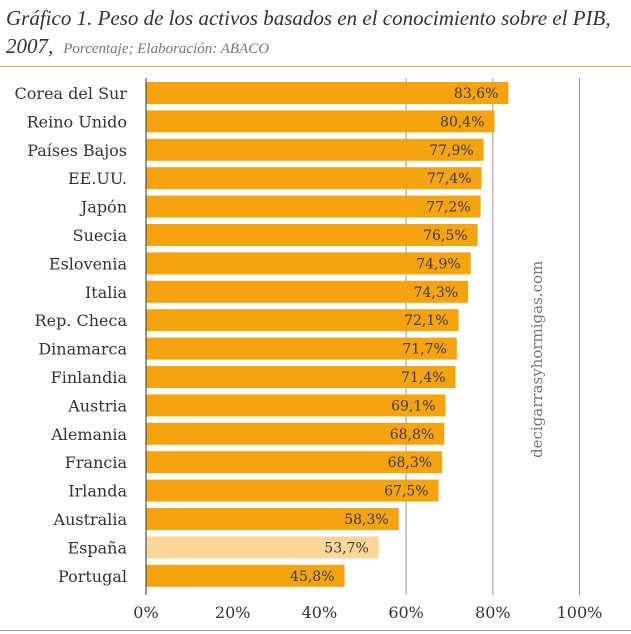 The image size is (631, 634). Describe the element at coordinates (580, 612) in the screenshot. I see `x-tick-label: 100%` at that location.